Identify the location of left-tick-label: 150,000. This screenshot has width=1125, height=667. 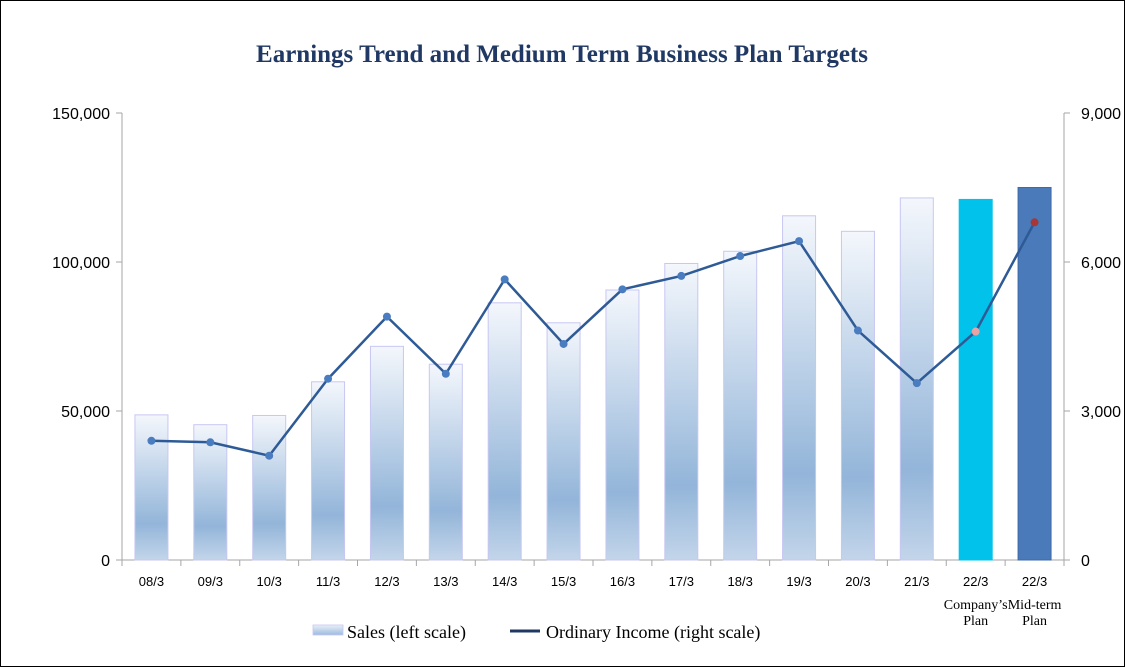
(81, 114).